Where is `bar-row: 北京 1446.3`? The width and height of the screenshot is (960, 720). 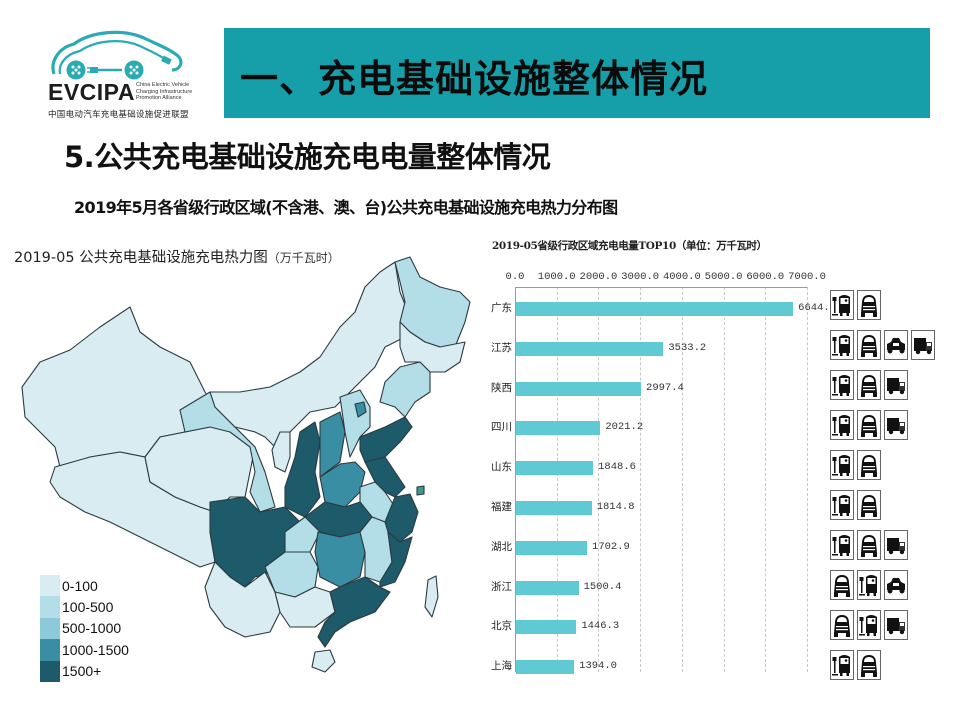
bar-row: 北京 1446.3 is located at coordinates (654, 627).